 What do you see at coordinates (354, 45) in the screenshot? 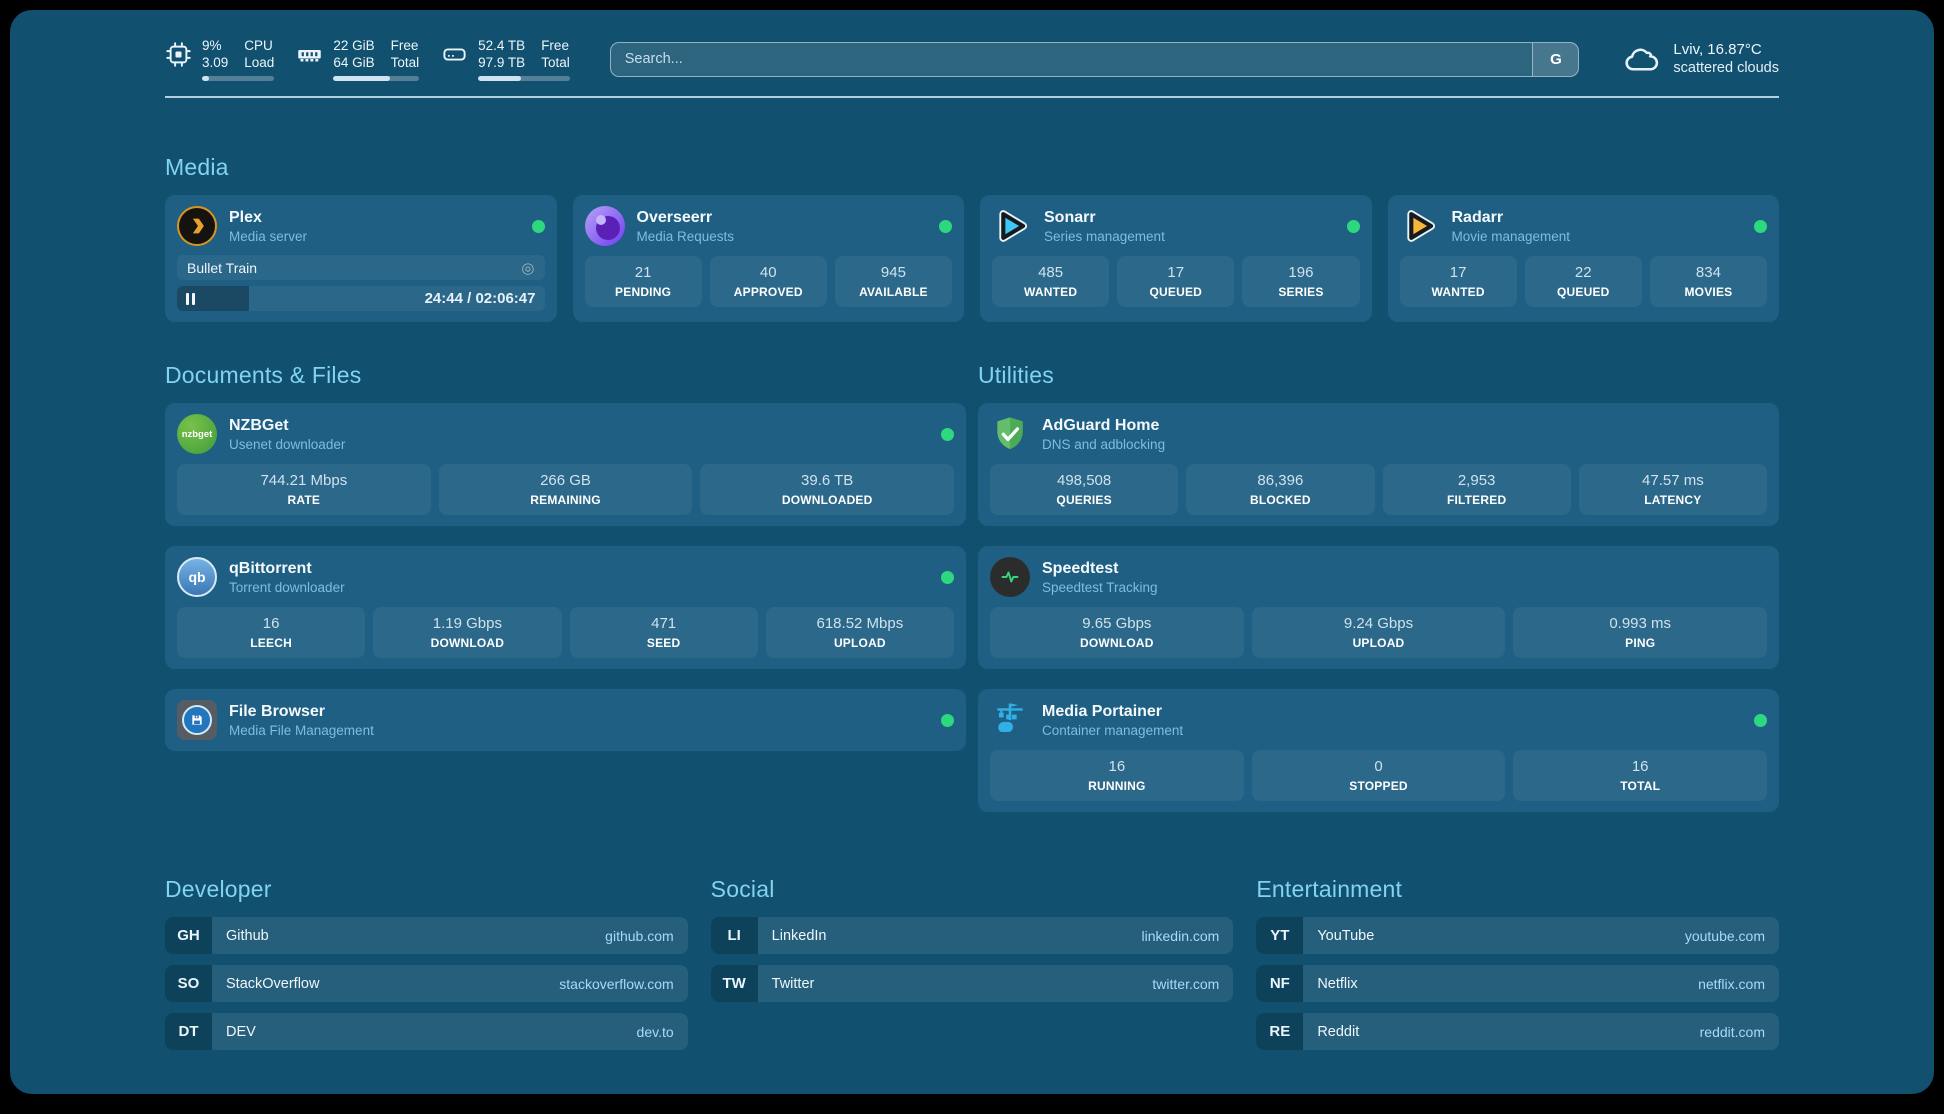
I see `memory-free-value: 22 GiB` at bounding box center [354, 45].